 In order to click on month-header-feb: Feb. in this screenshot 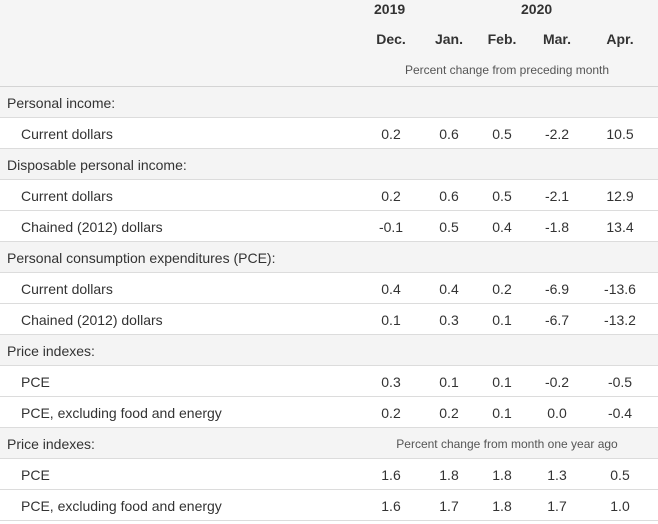, I will do `click(502, 39)`.